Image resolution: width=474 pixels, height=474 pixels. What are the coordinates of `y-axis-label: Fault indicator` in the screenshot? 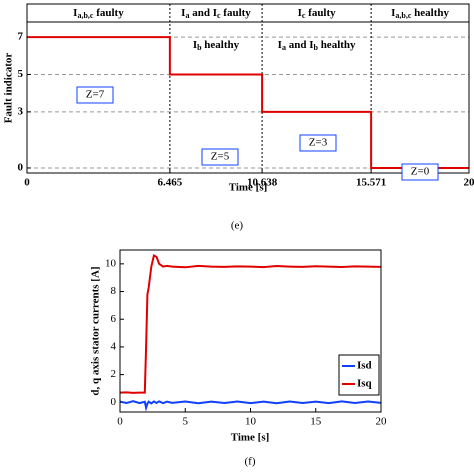 It's located at (9, 88).